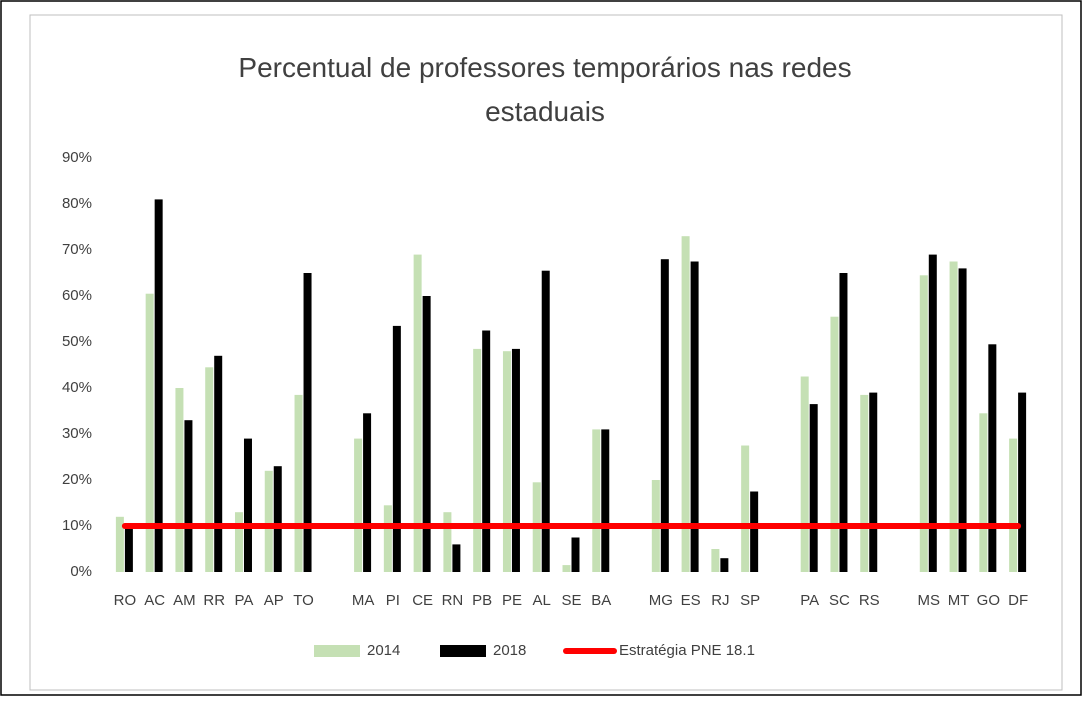 The height and width of the screenshot is (702, 1083). I want to click on y-tick-label: 20%, so click(77, 479).